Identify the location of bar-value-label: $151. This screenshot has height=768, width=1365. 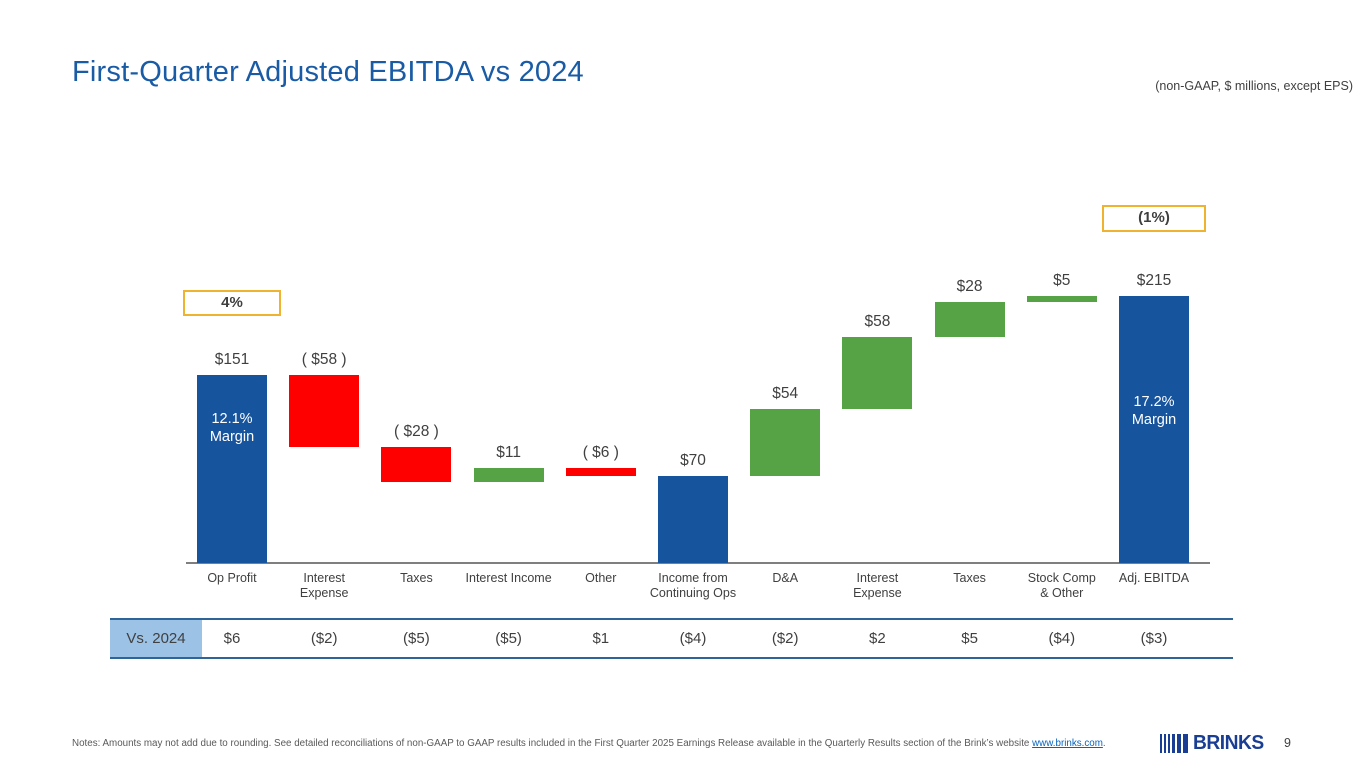
(232, 360).